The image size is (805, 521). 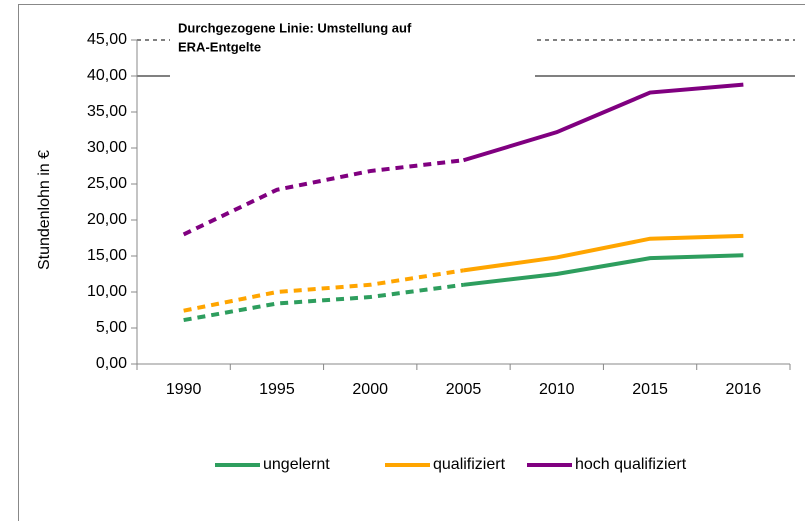 What do you see at coordinates (295, 27) in the screenshot?
I see `annotation: Durchgezogene Linie: Umstellung auf` at bounding box center [295, 27].